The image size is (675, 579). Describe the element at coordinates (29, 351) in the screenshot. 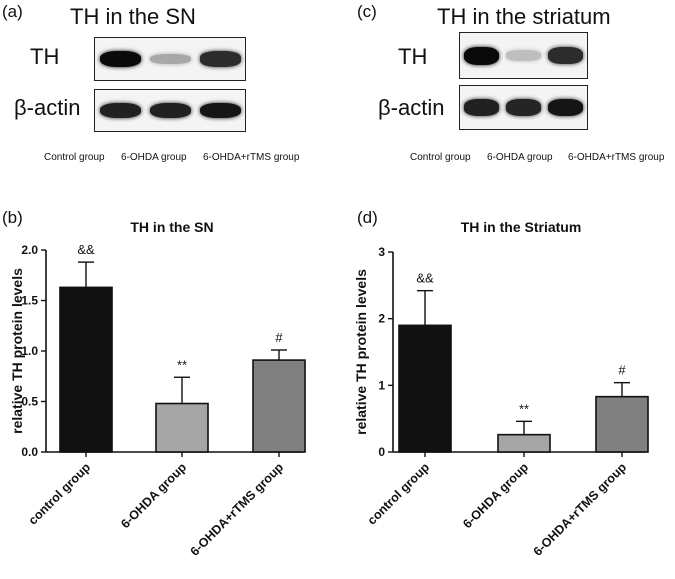

I see `y-tick-label: 1.0` at that location.